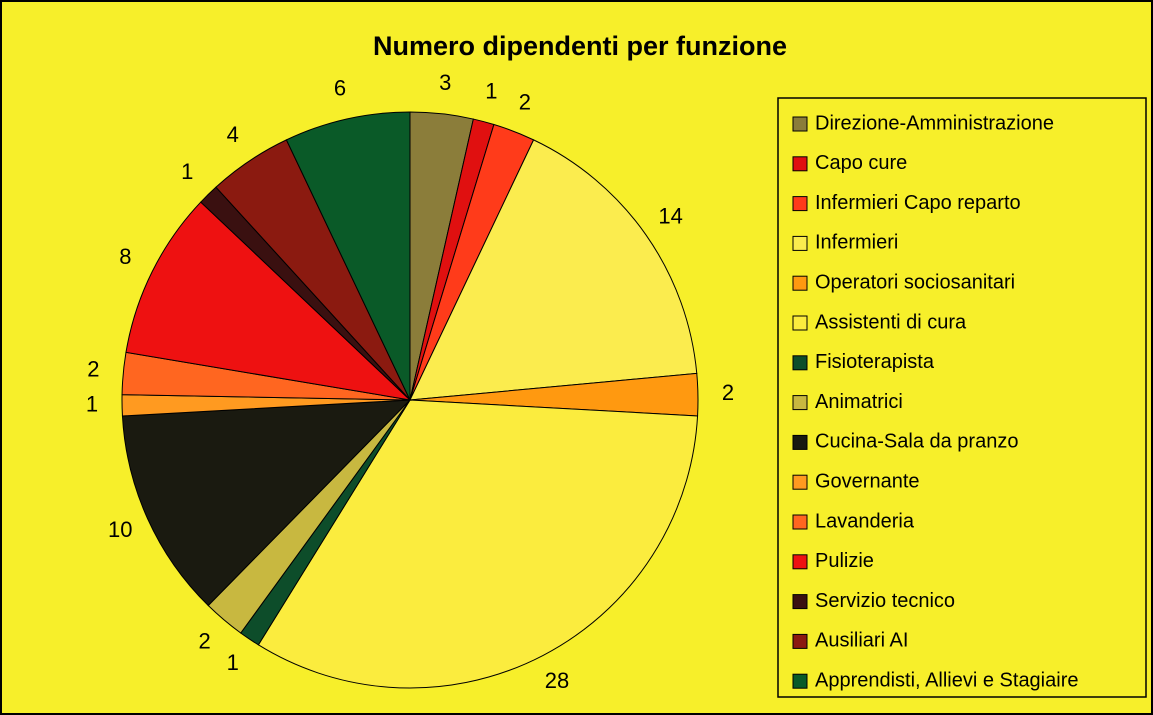 The height and width of the screenshot is (715, 1153). I want to click on legend-label: Lavanderia, so click(865, 521).